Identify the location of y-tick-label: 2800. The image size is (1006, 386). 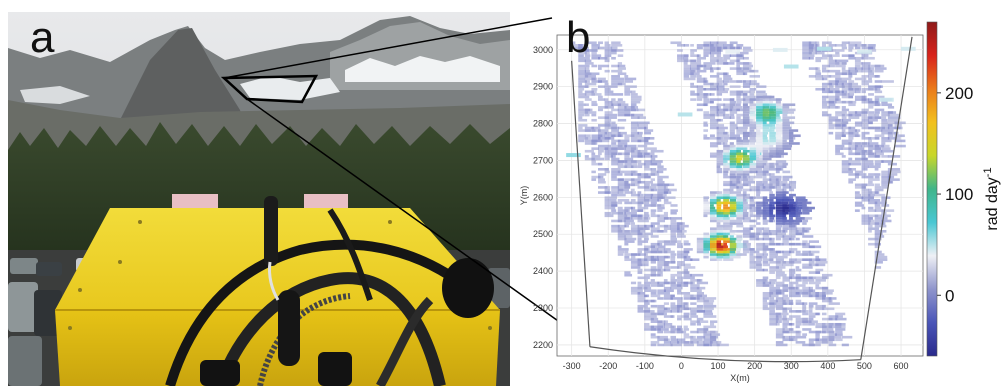
(543, 124).